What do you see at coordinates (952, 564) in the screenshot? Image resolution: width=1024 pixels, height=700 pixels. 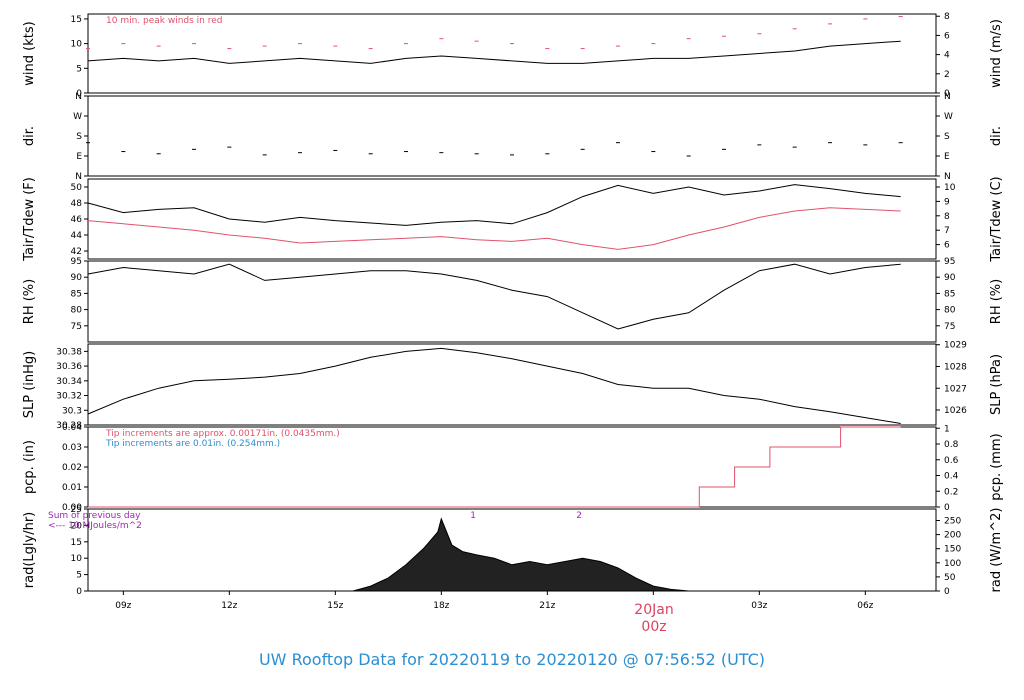 I see `y-tick-label-right: 100` at bounding box center [952, 564].